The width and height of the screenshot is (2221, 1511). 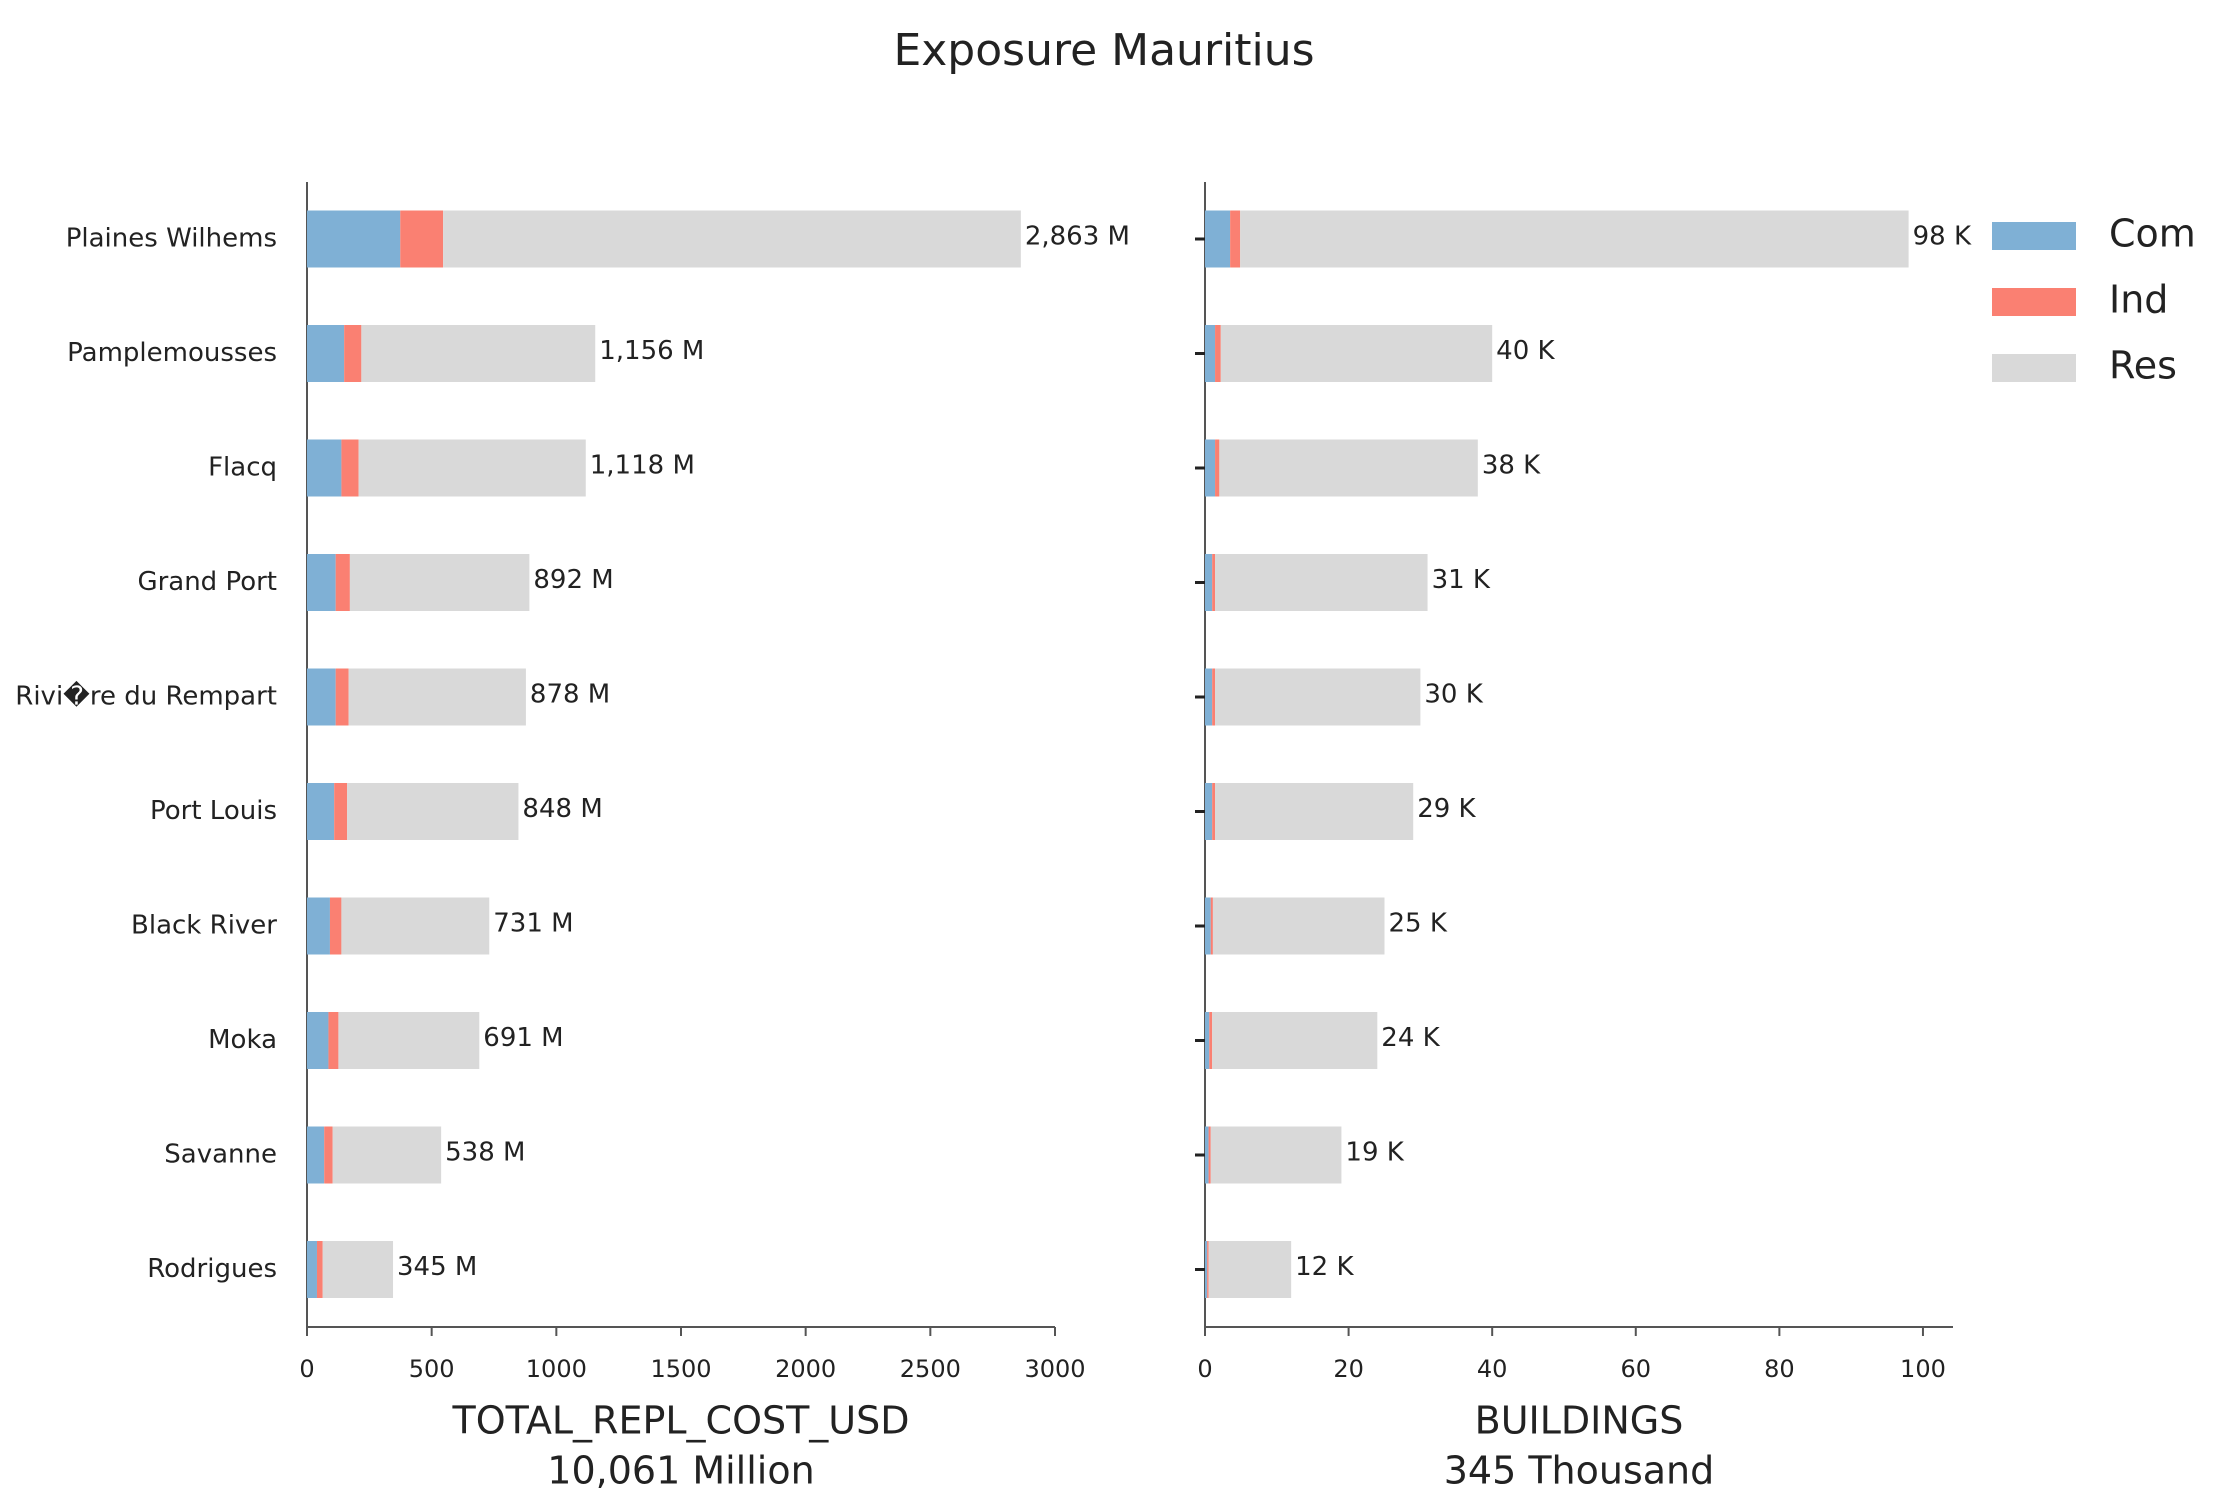 I want to click on x-tick-label: 20, so click(x=1348, y=1369).